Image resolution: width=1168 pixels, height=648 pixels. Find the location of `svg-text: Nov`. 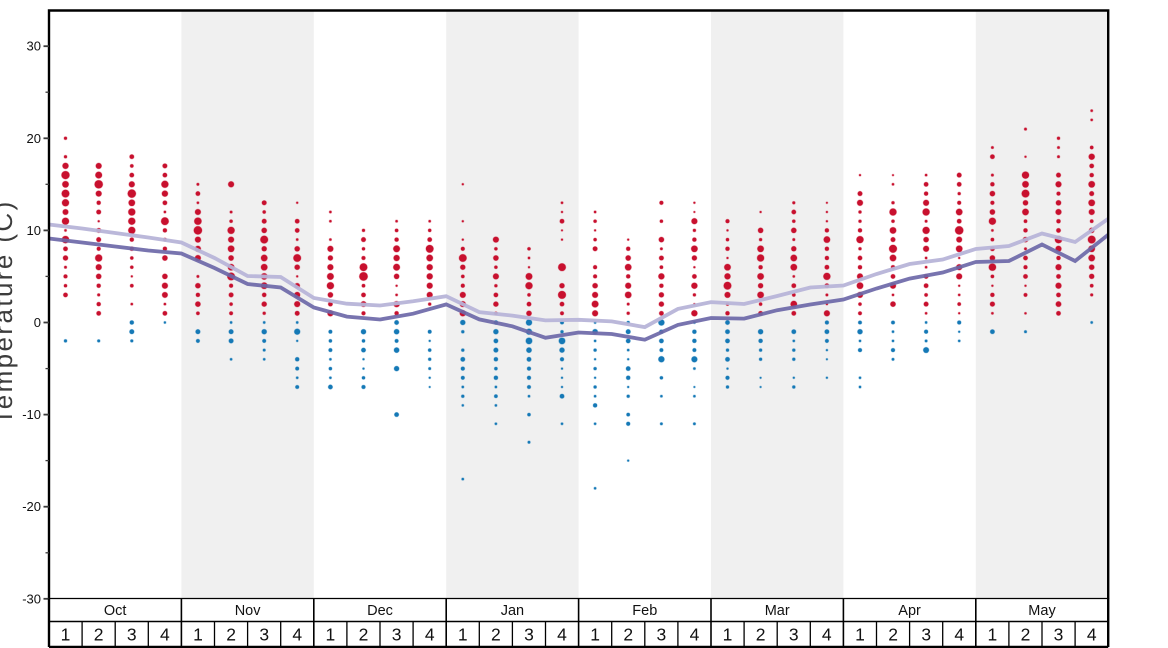

svg-text: Nov is located at coordinates (248, 611).